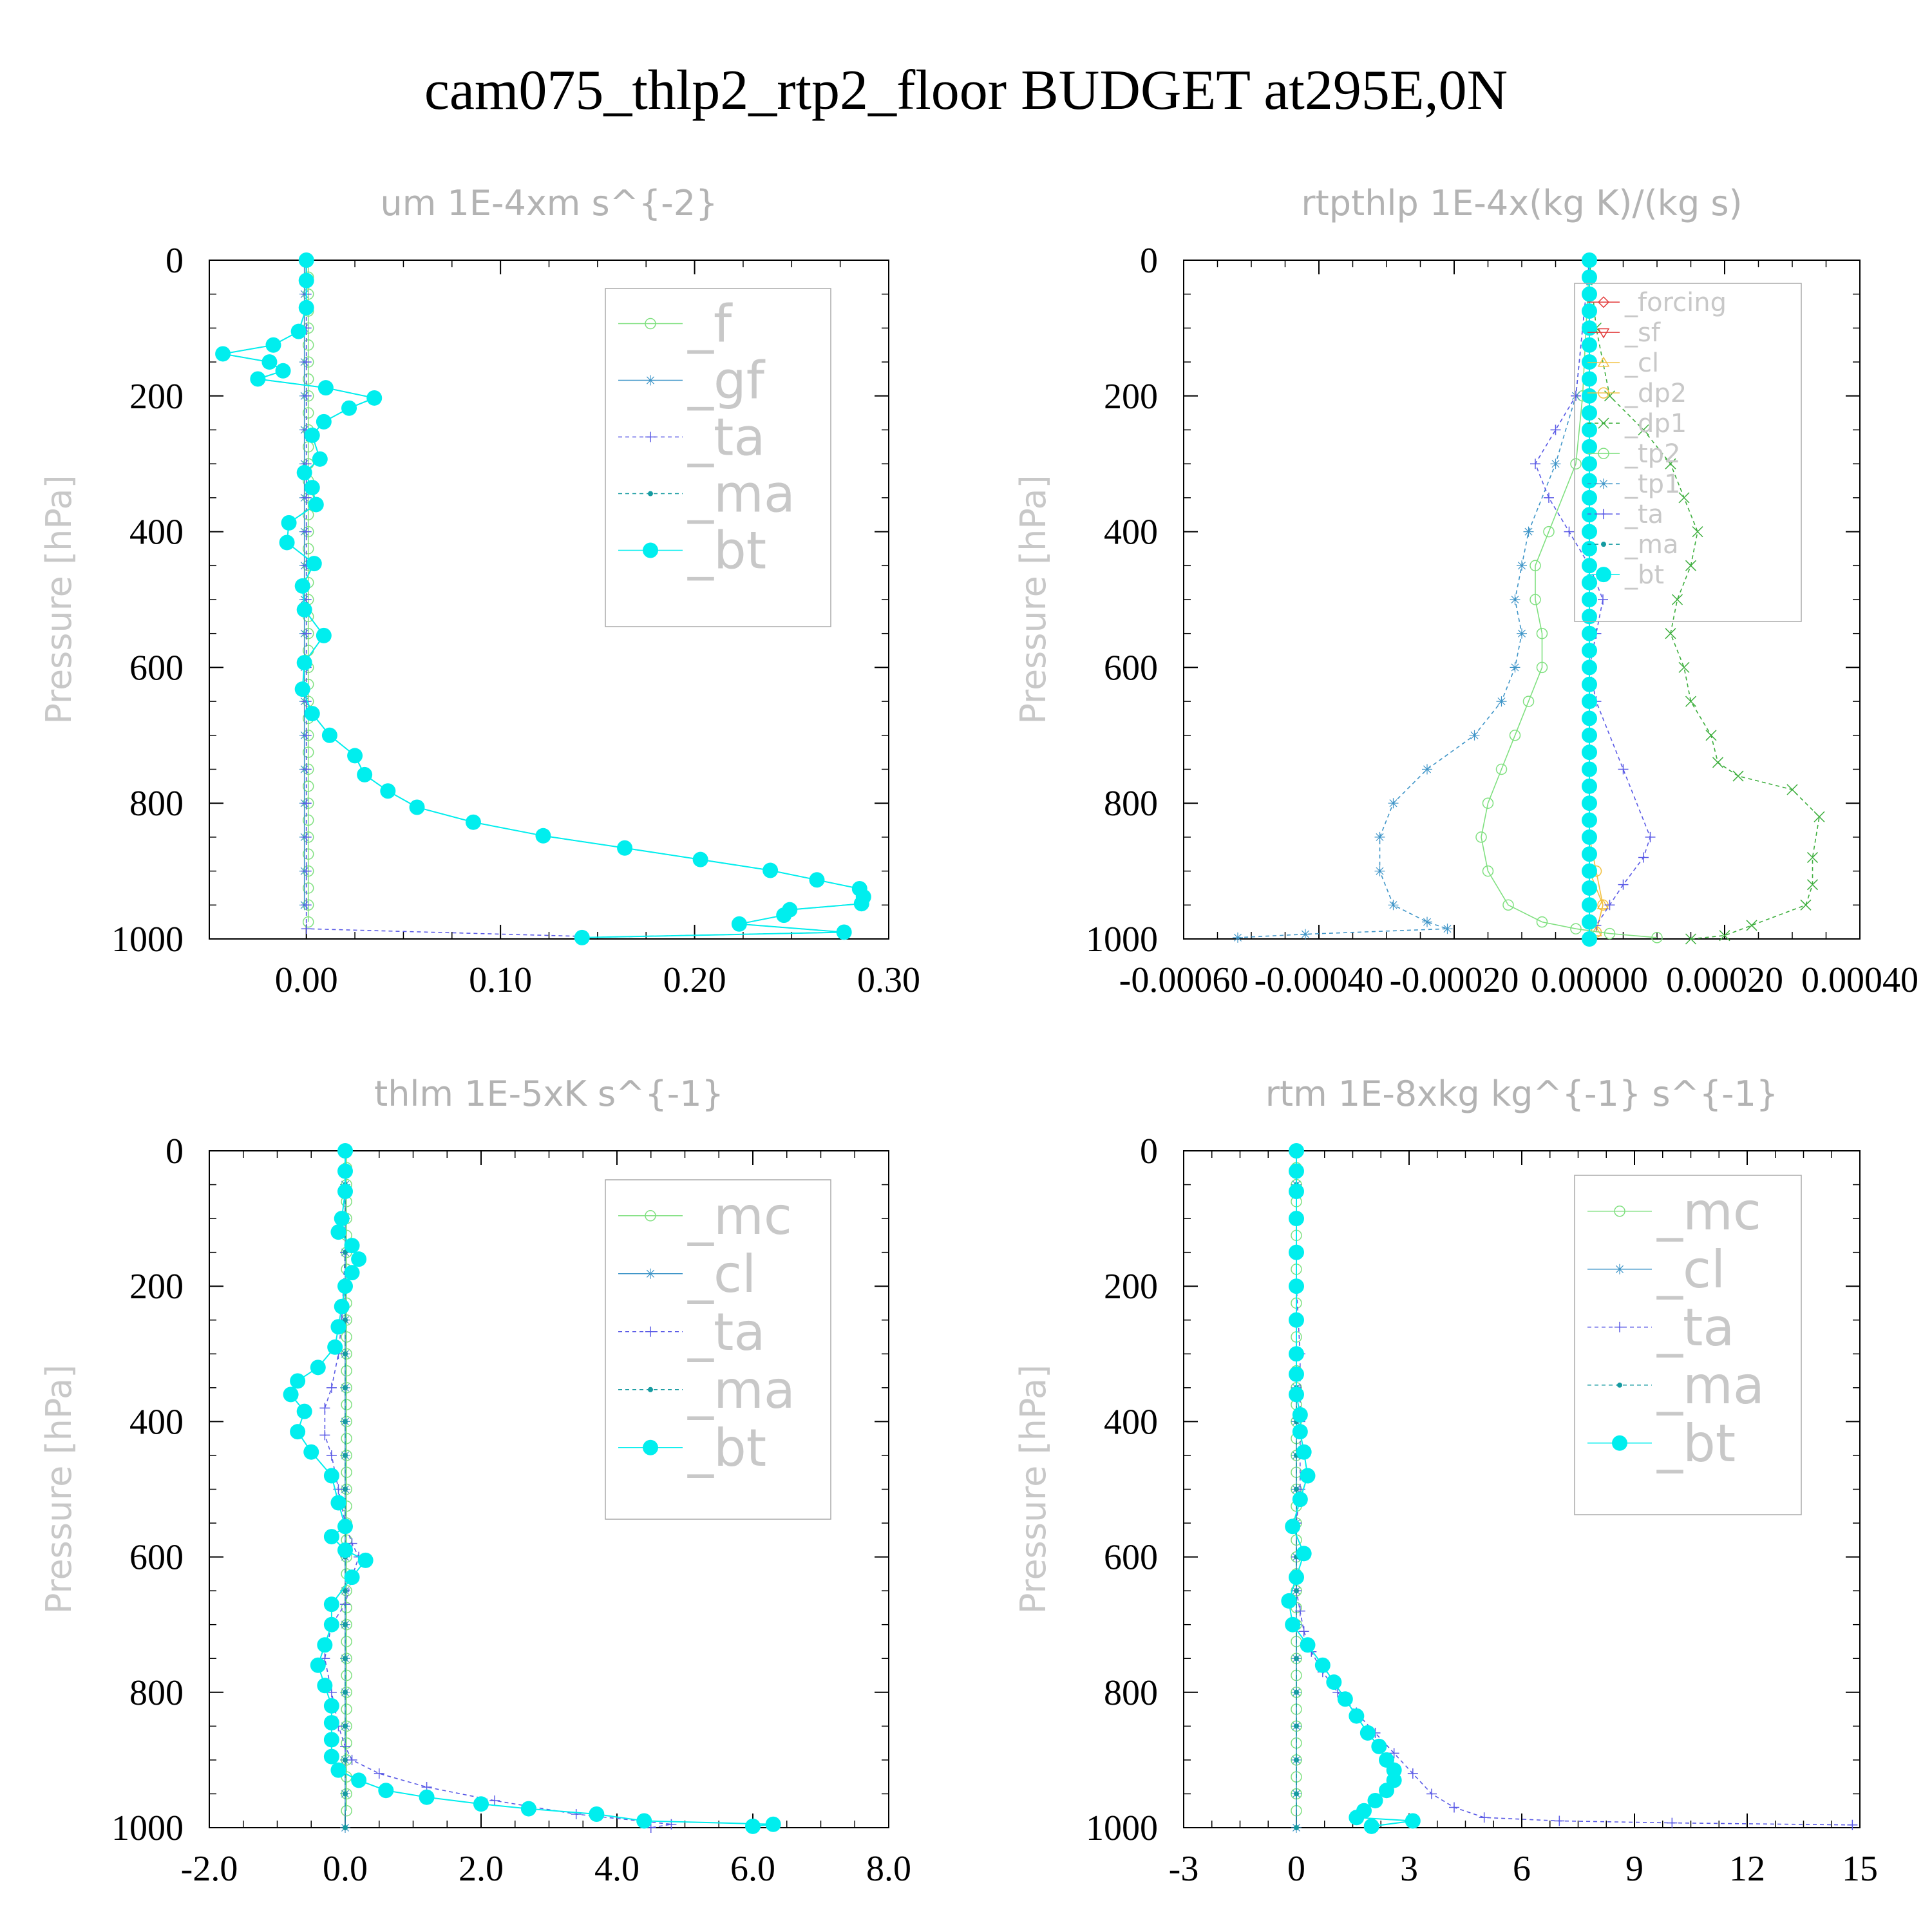  What do you see at coordinates (1643, 514) in the screenshot?
I see `legend-label: _ta` at bounding box center [1643, 514].